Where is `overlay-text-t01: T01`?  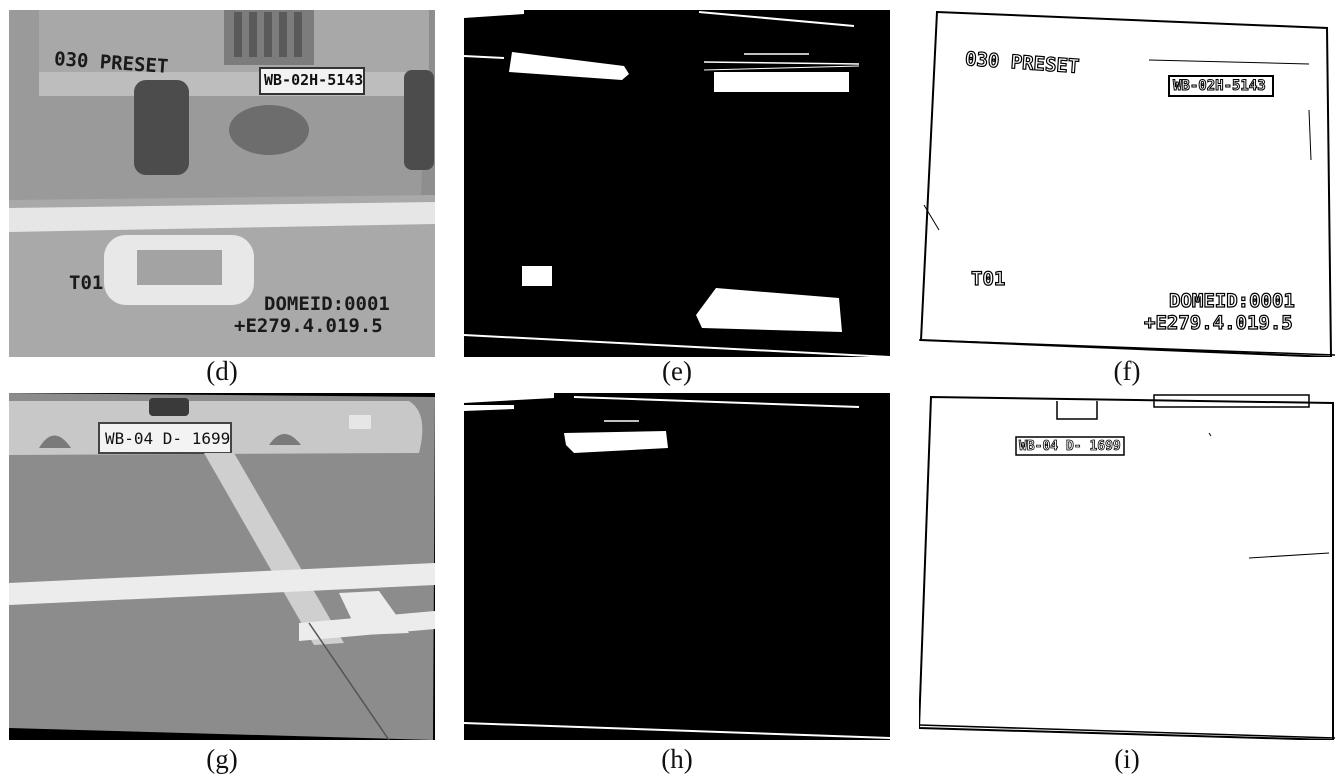
overlay-text-t01: T01 is located at coordinates (86, 283).